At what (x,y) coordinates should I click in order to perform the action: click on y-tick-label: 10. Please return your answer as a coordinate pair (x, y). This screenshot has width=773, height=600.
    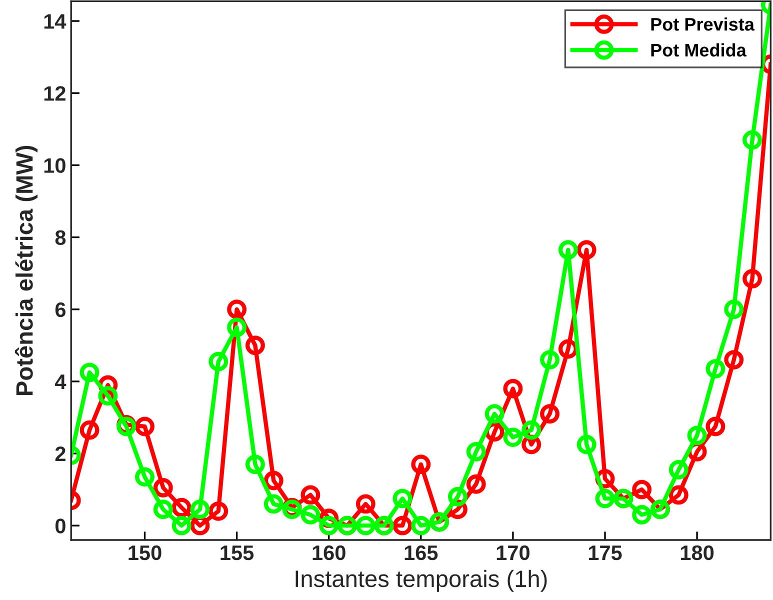
    Looking at the image, I should click on (55, 165).